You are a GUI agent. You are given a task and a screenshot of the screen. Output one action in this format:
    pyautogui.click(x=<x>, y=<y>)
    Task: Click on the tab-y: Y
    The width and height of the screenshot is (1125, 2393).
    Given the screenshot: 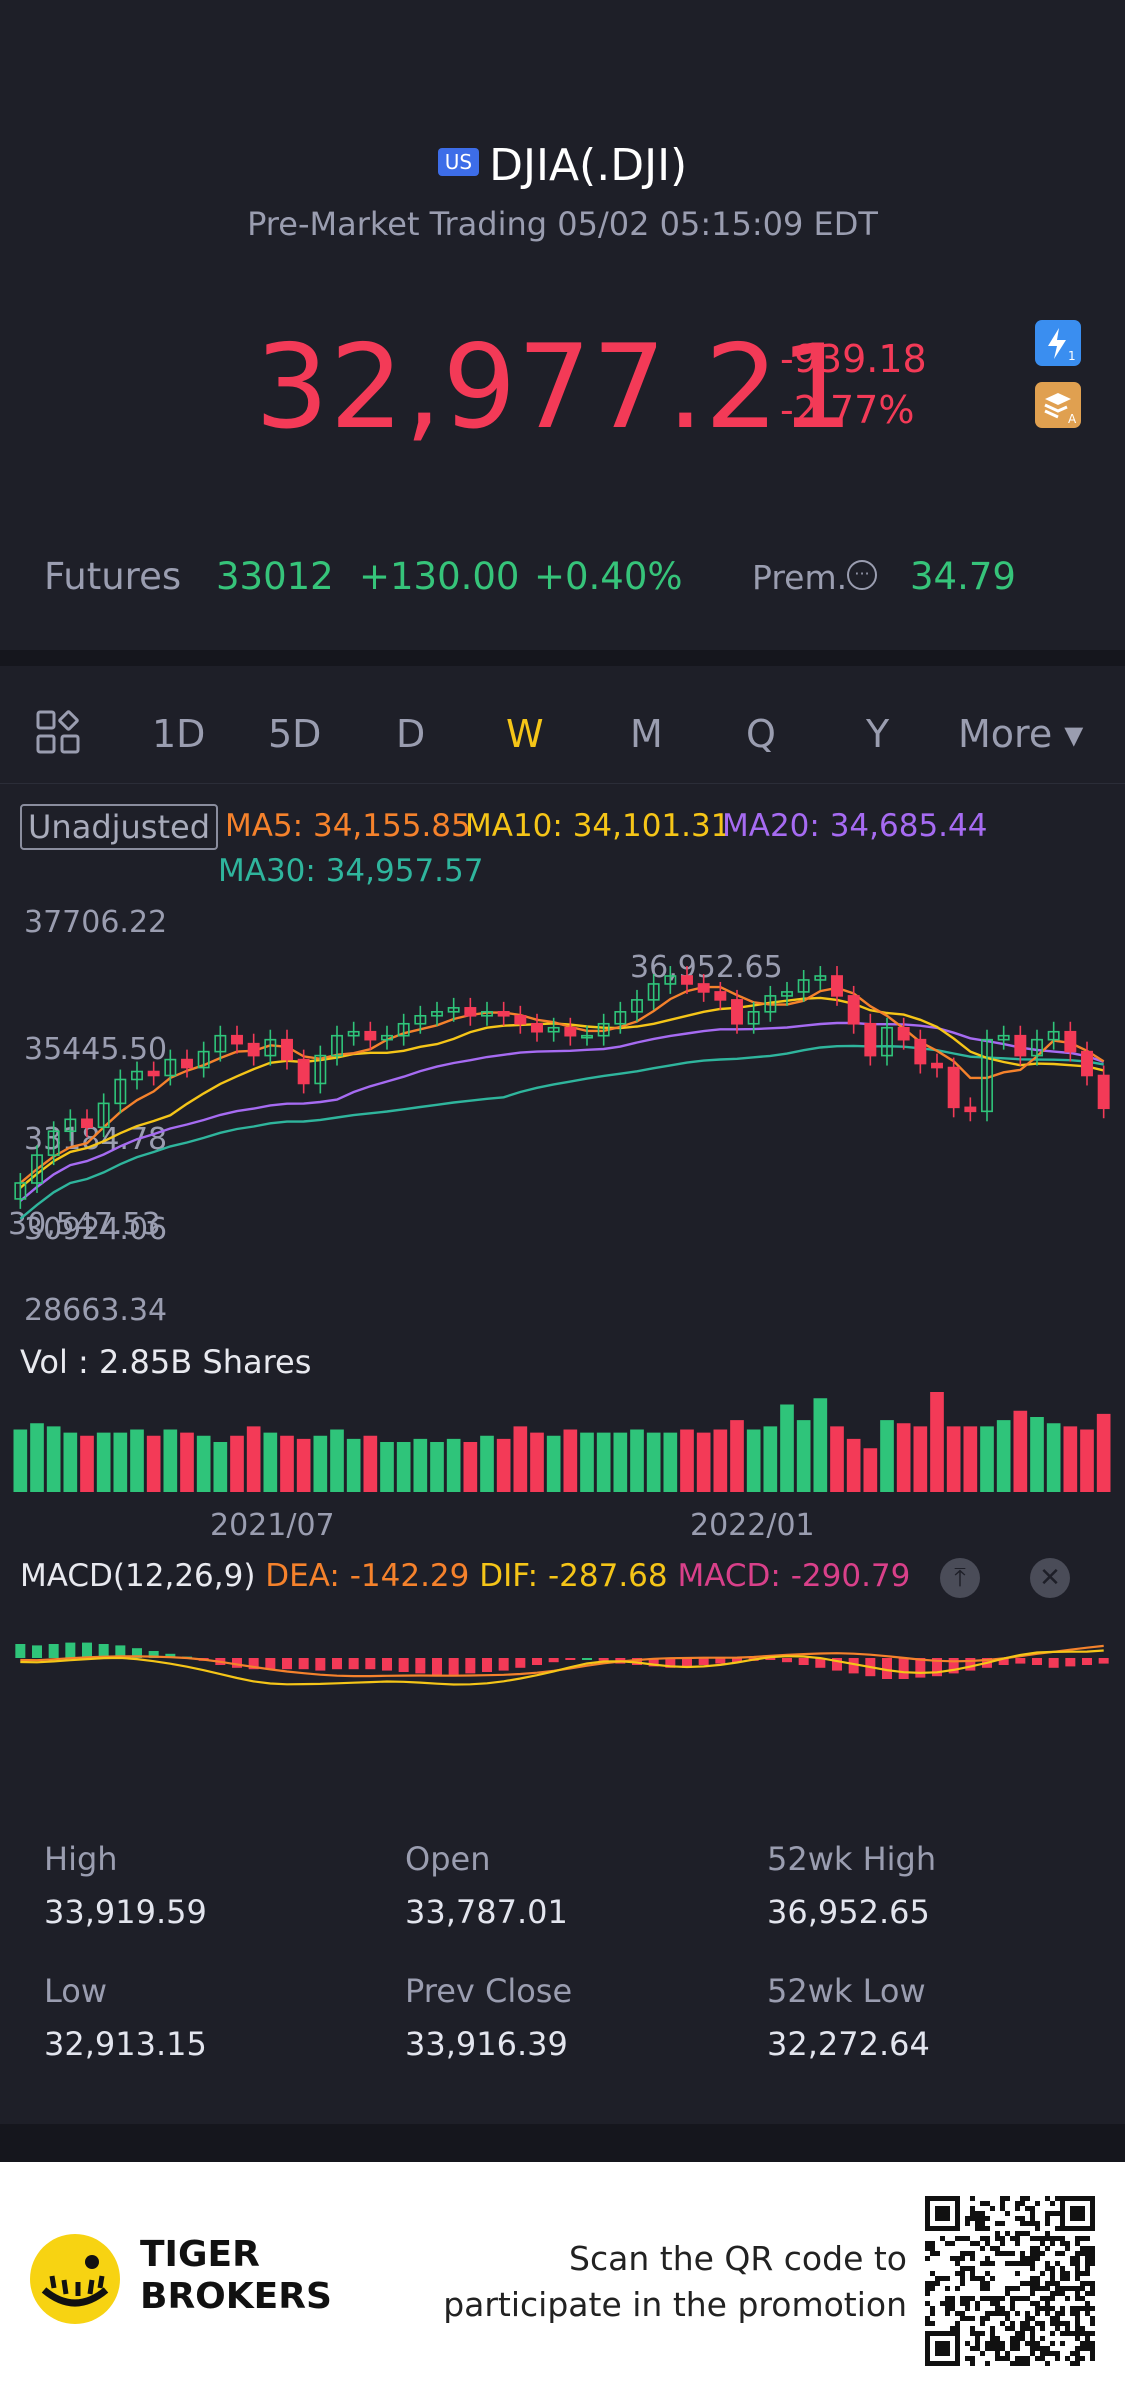 What is the action you would take?
    pyautogui.click(x=878, y=734)
    